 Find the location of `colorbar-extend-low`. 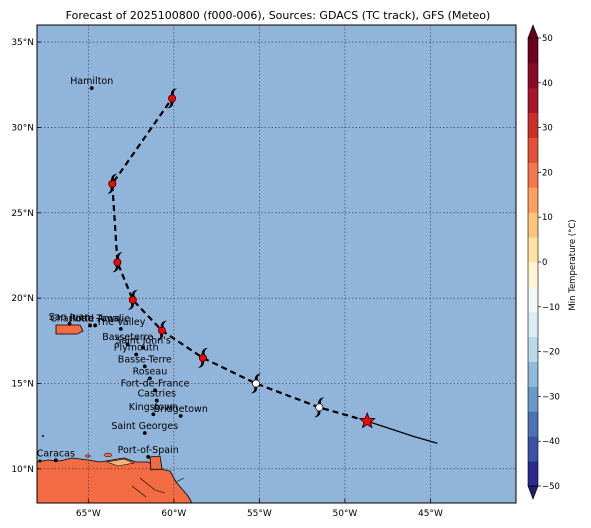

colorbar-extend-low is located at coordinates (533, 492).